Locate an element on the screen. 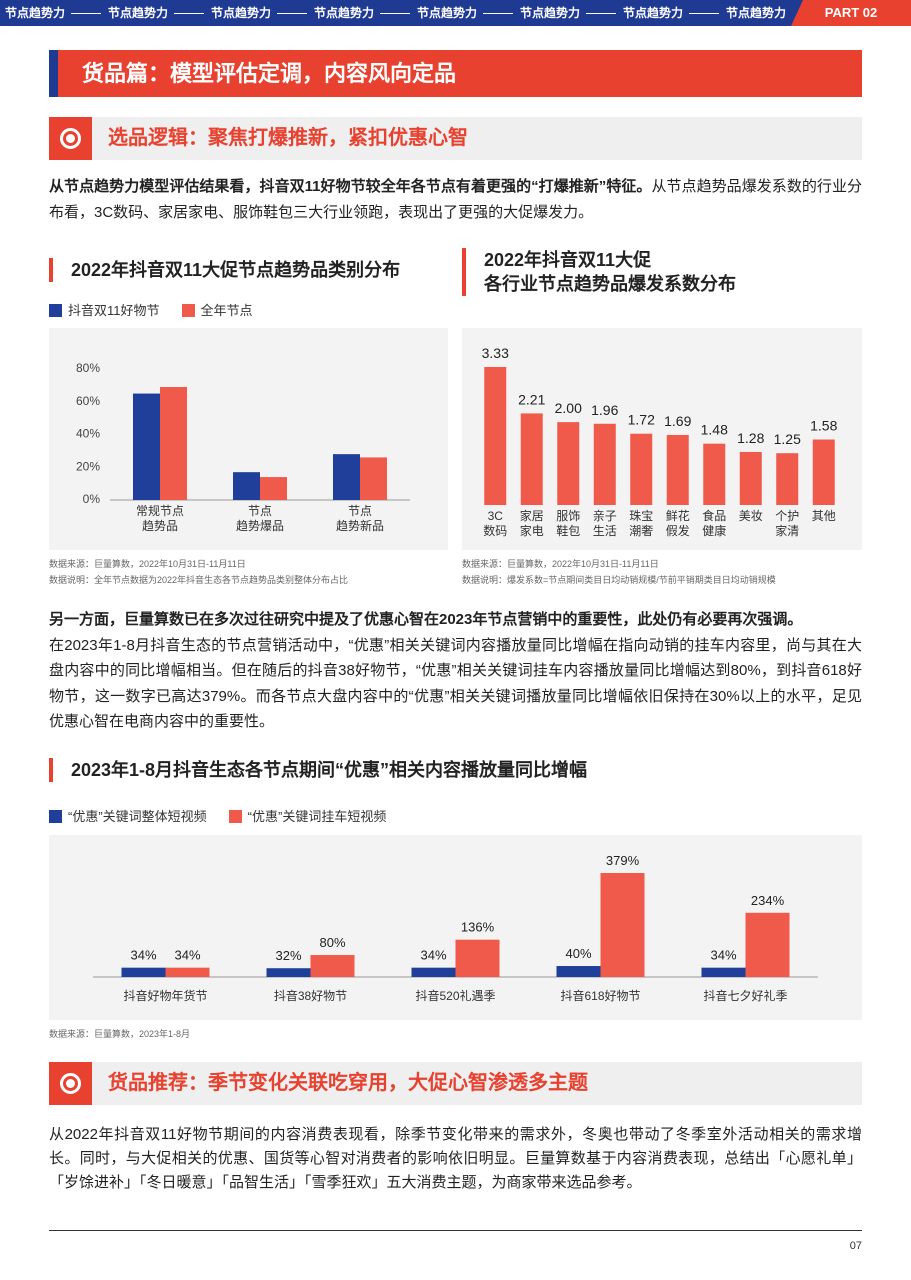  legend-item: 抖音双11好物节 is located at coordinates (104, 309).